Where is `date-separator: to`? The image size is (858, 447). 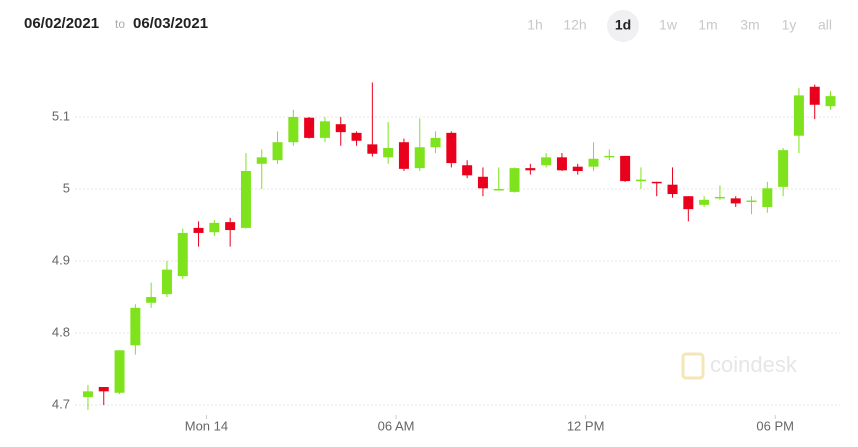 date-separator: to is located at coordinates (120, 24).